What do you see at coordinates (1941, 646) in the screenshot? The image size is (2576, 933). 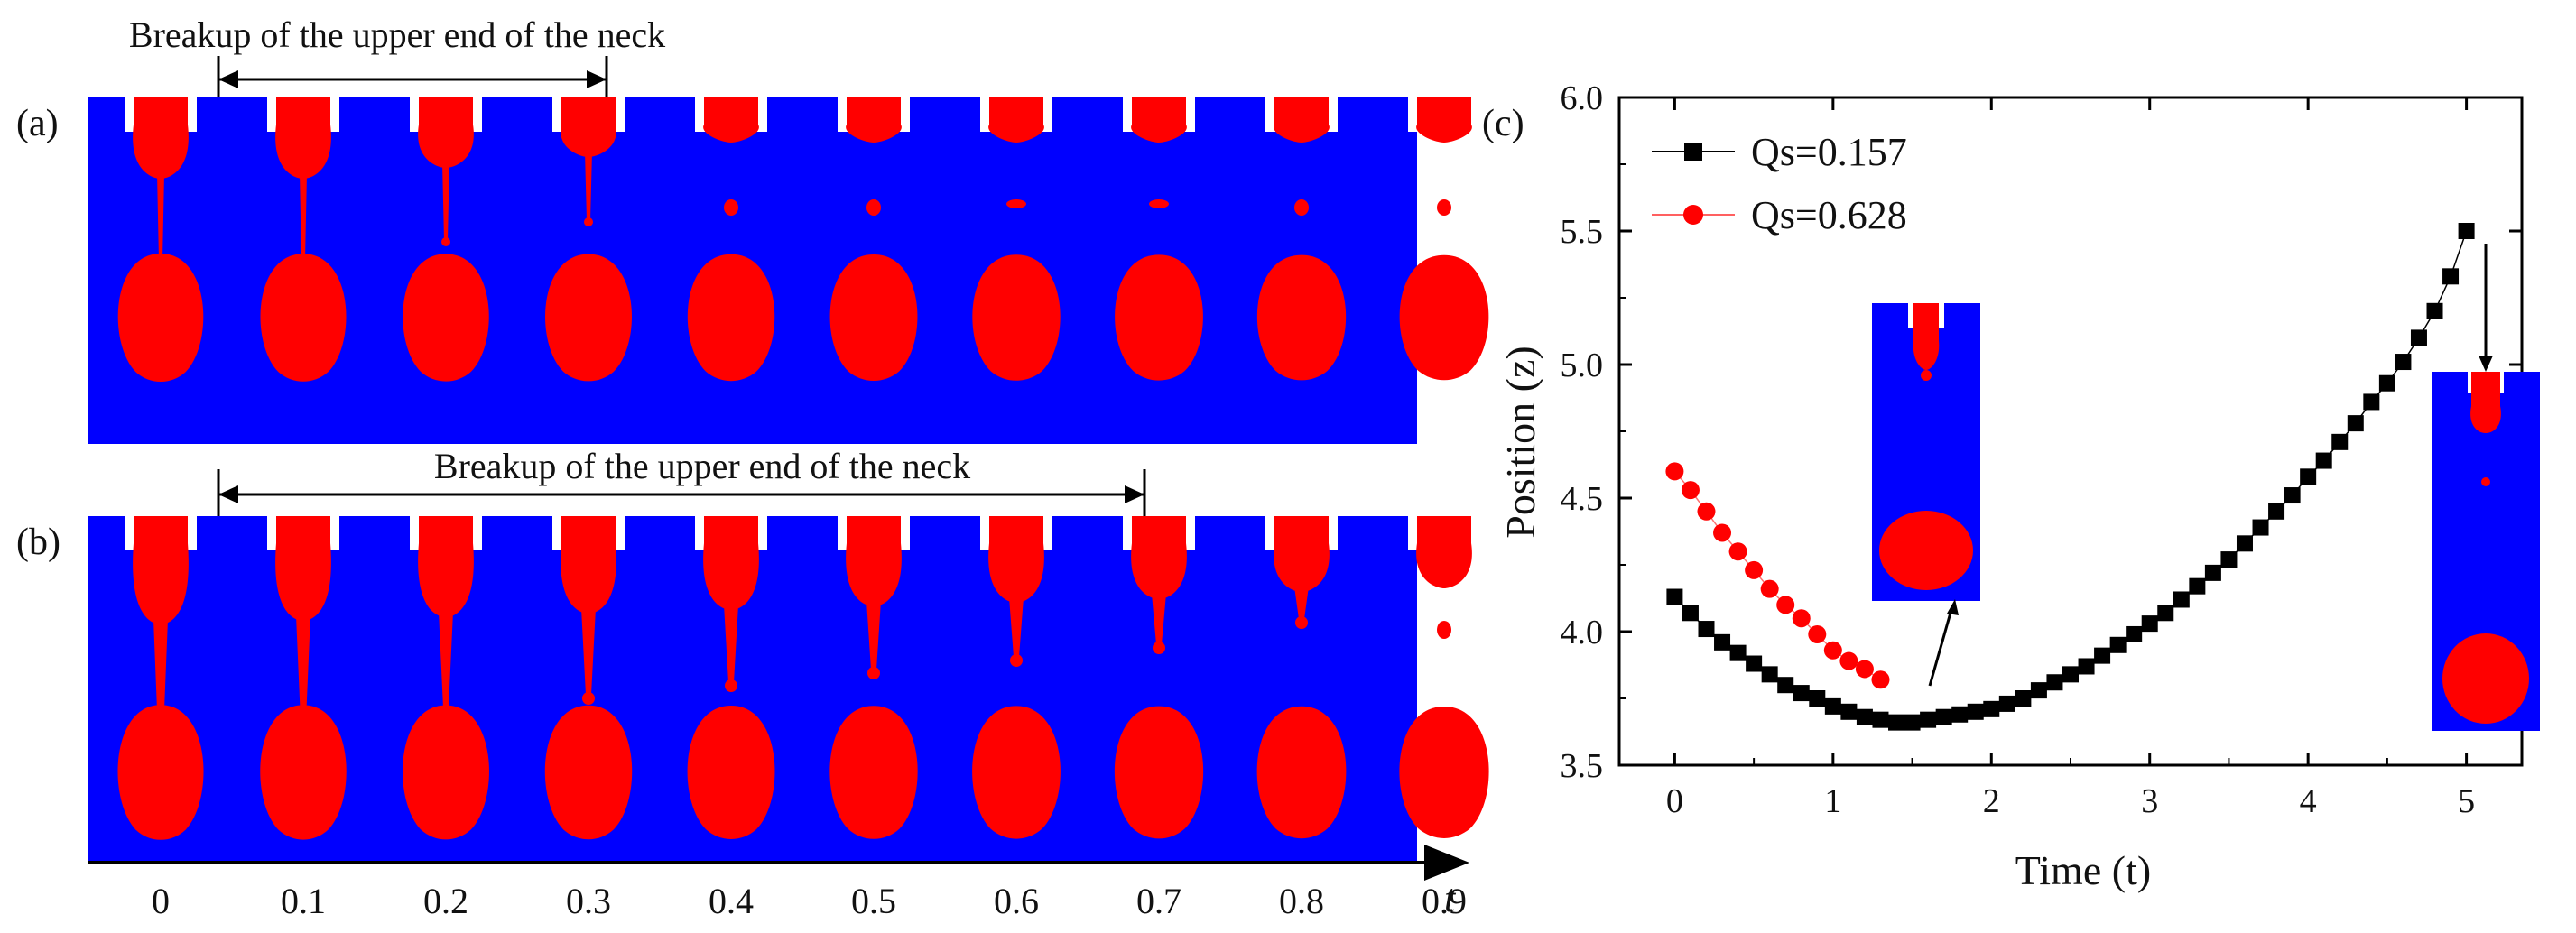 I see `inset-qs-0628-pointer` at bounding box center [1941, 646].